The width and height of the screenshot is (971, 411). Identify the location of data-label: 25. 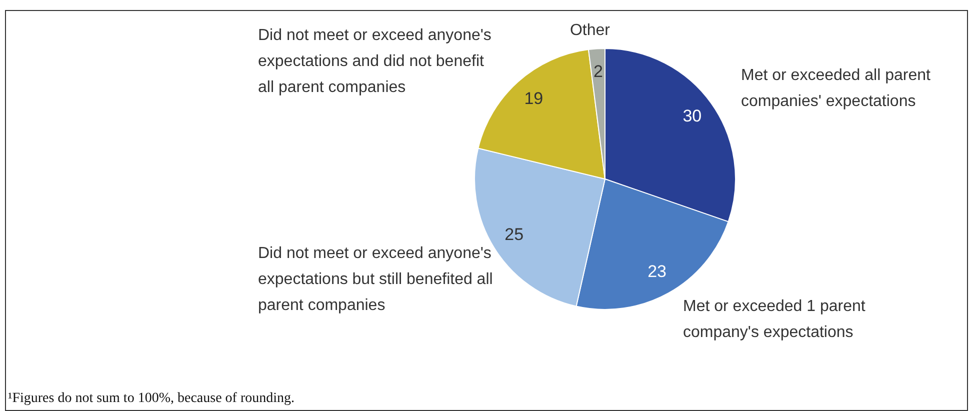
(514, 234).